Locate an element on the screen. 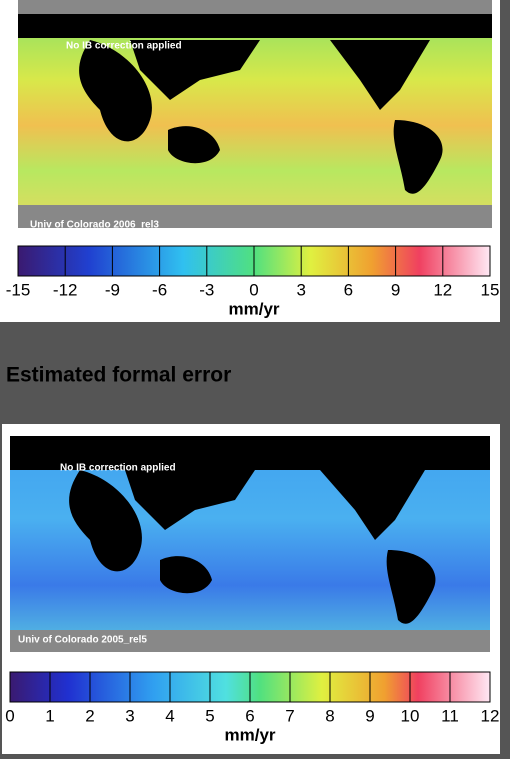 The height and width of the screenshot is (759, 510). colorbar-tick-label: -12 is located at coordinates (65, 289).